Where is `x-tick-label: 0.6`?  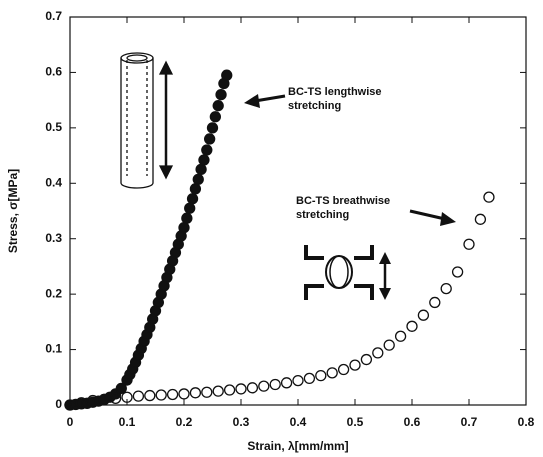
x-tick-label: 0.6 is located at coordinates (412, 422).